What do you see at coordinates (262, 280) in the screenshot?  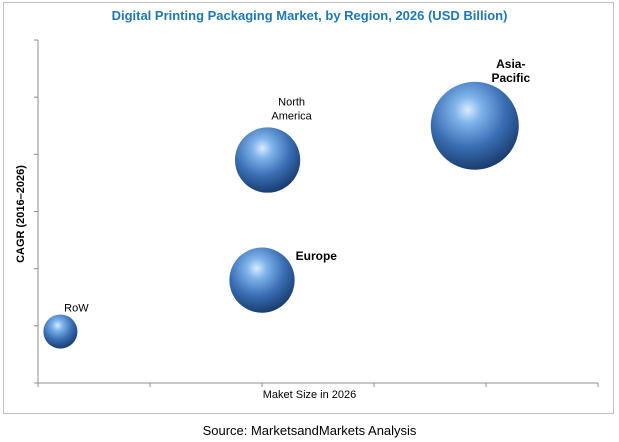 I see `bubble-europe` at bounding box center [262, 280].